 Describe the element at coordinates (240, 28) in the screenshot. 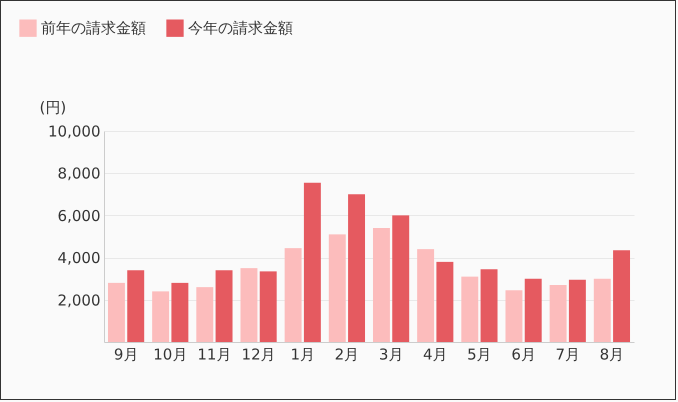

I see `legend-label: 今年の請求金額` at that location.